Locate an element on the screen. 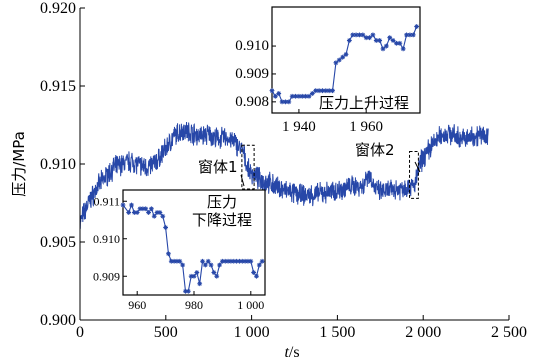 Image resolution: width=549 pixels, height=363 pixels. y-tick-label: 0.905 is located at coordinates (58, 242).